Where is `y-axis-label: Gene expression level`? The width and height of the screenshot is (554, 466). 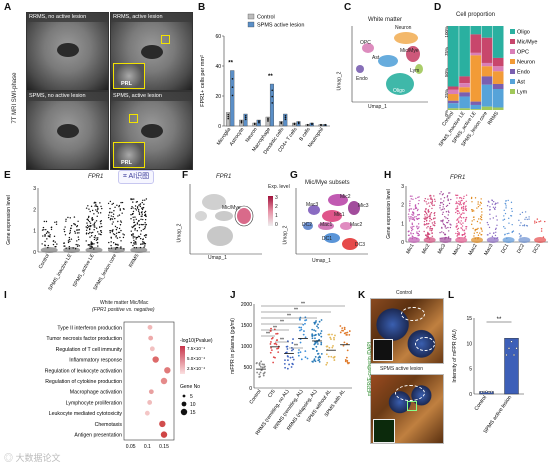 y-axis-label: Gene expression level is located at coordinates (9, 219).